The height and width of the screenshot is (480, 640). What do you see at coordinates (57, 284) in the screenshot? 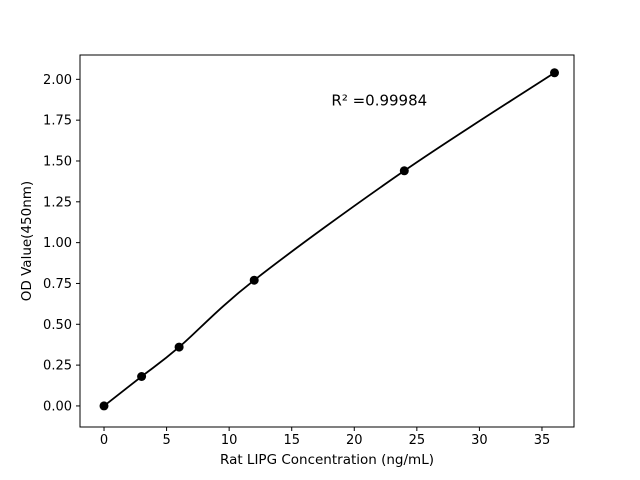
I see `y-tick-label: 0.75` at bounding box center [57, 284].